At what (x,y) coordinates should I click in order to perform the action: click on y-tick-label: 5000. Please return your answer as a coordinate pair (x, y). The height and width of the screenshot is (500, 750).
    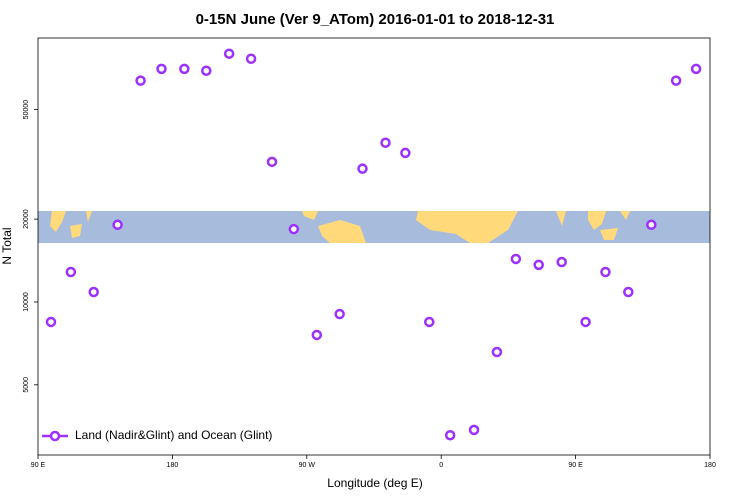
    Looking at the image, I should click on (26, 385).